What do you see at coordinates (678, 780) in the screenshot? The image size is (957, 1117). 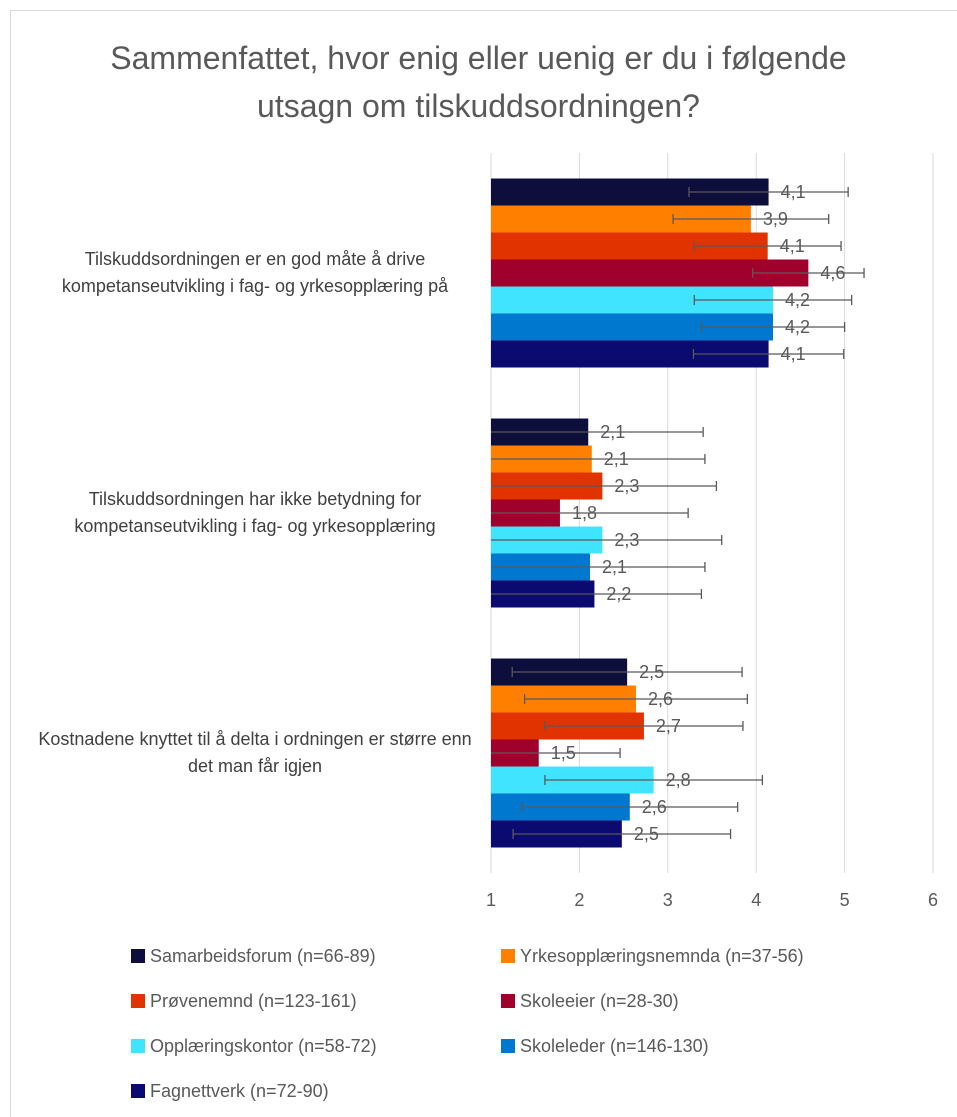 I see `value-label: 2,8` at bounding box center [678, 780].